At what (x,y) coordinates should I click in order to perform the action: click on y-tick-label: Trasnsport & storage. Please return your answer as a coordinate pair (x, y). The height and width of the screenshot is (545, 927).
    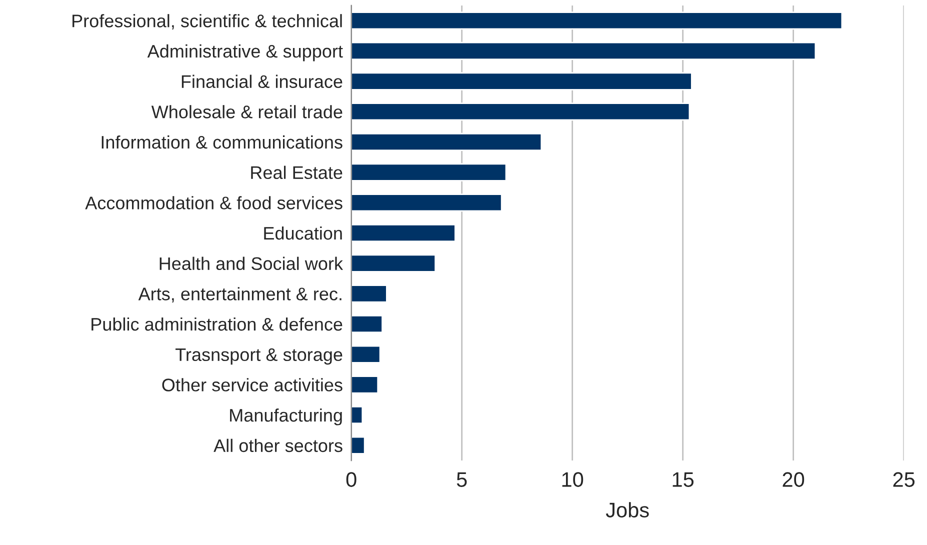
    Looking at the image, I should click on (259, 356).